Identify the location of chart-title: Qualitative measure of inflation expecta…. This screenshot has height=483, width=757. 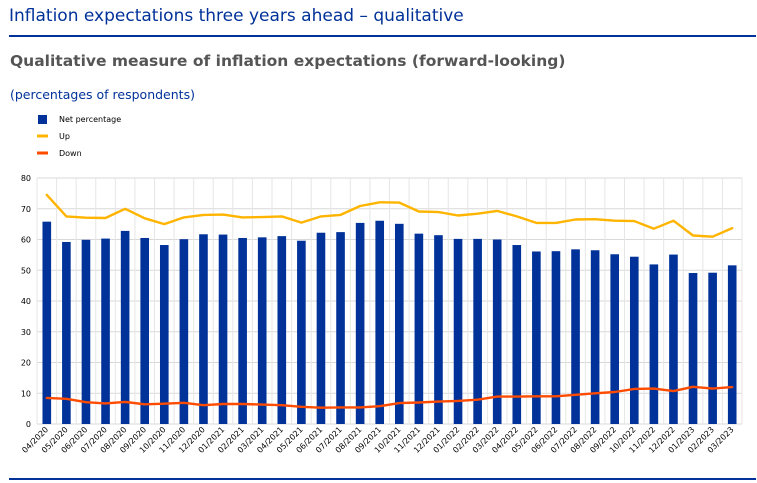
(288, 61).